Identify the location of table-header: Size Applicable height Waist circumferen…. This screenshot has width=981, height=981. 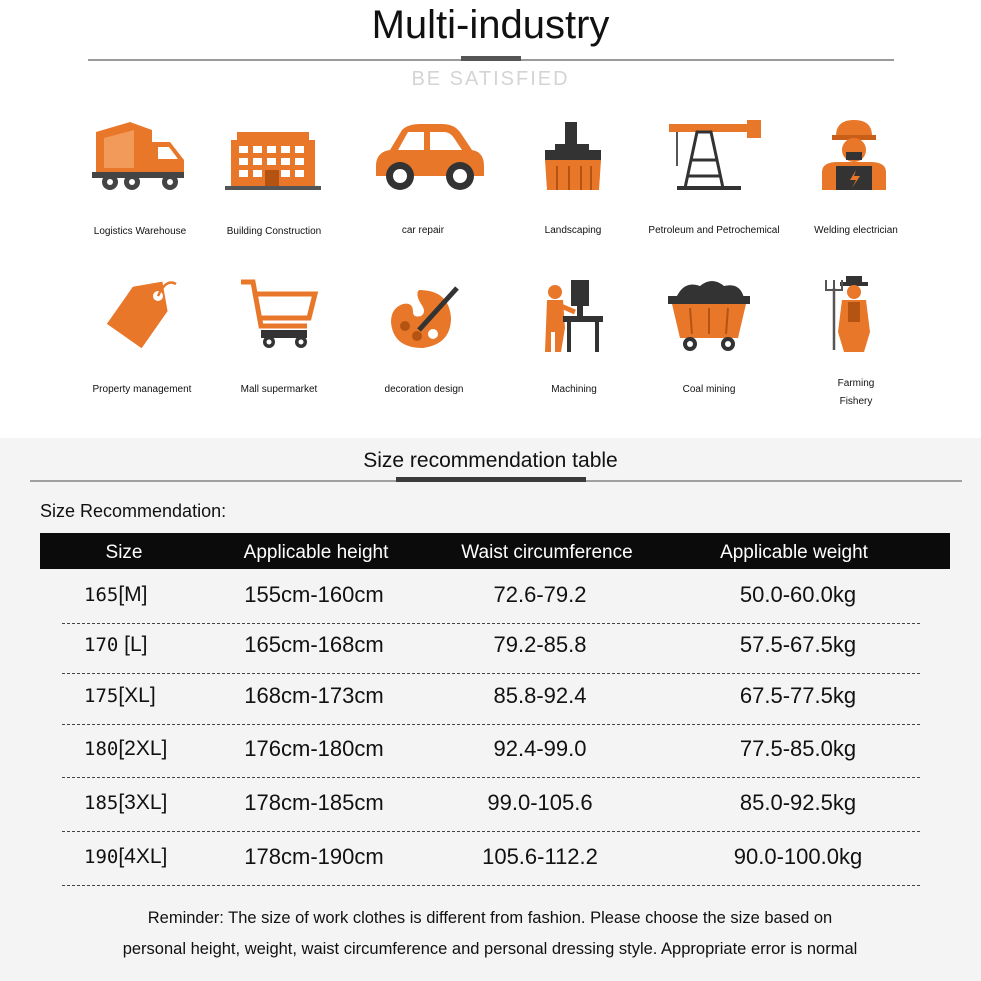
(495, 551).